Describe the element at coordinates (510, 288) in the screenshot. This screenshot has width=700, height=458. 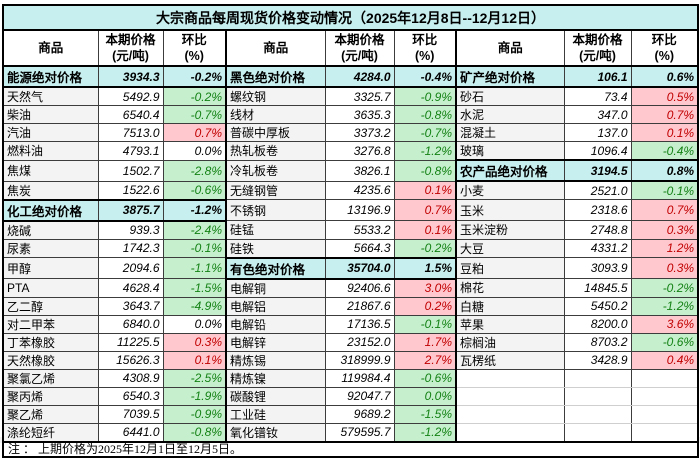
I see `commodity-name-cell: 棉花` at that location.